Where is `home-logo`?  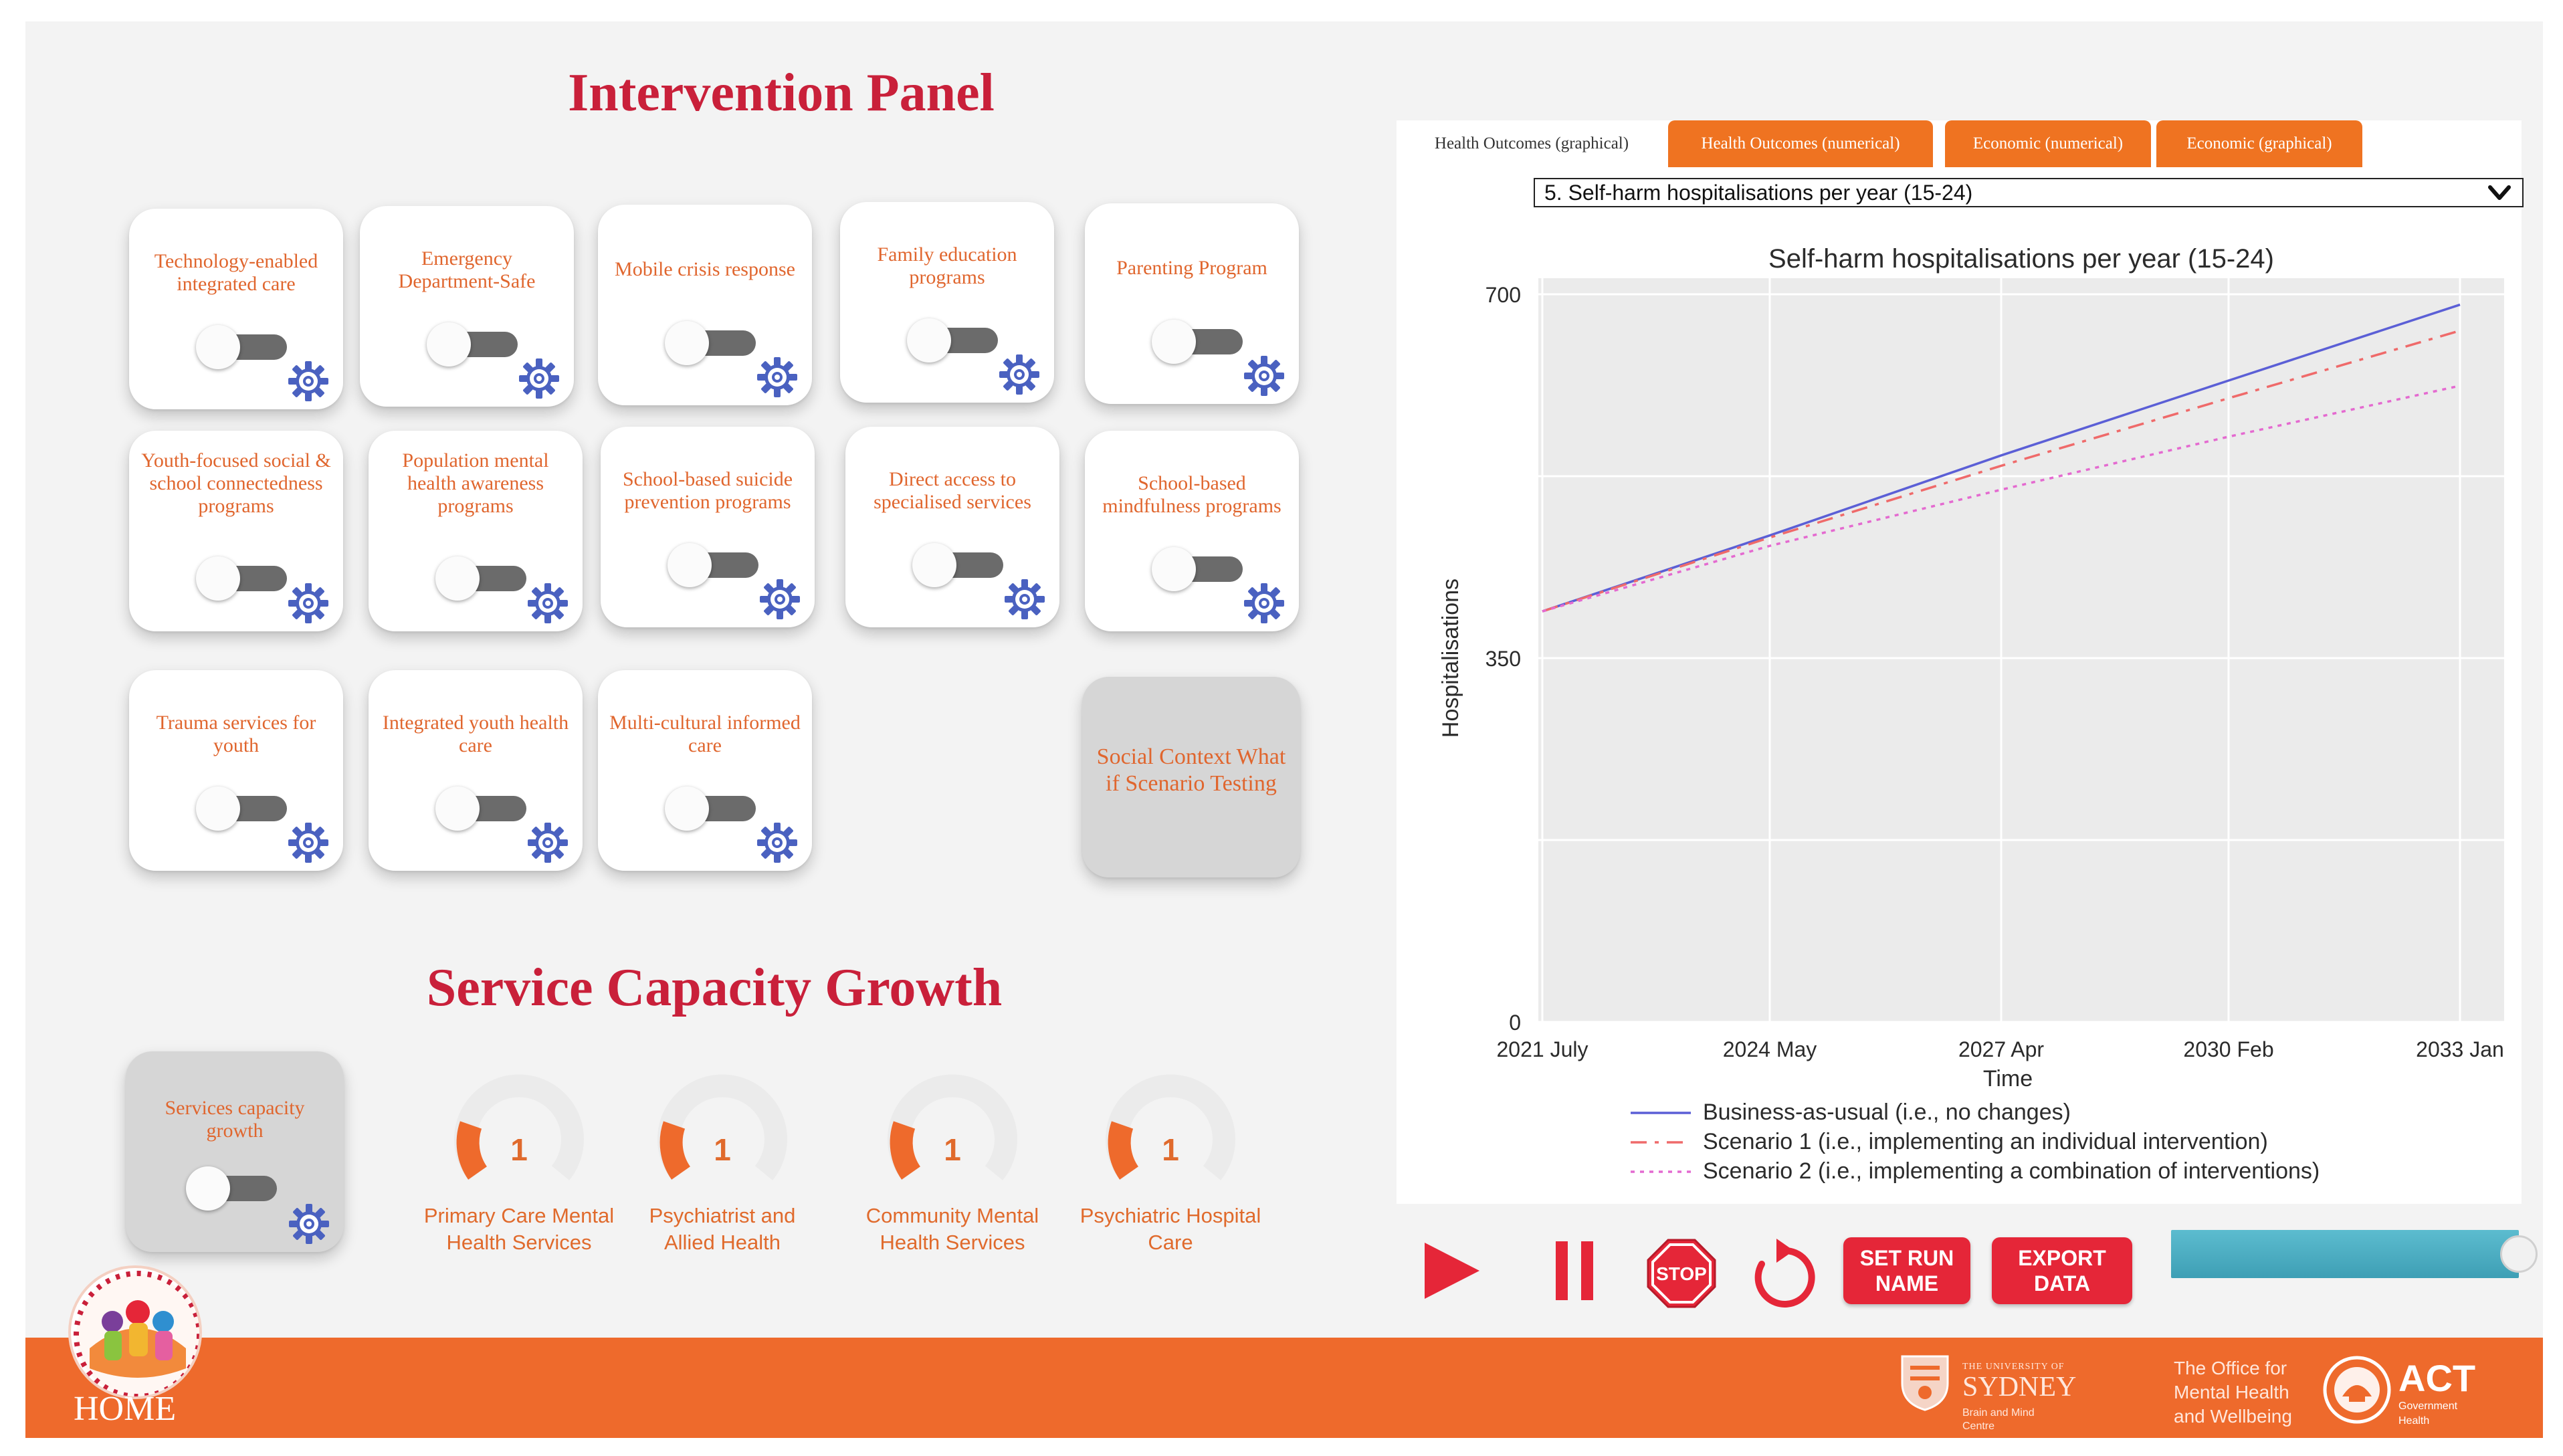
home-logo is located at coordinates (135, 1332).